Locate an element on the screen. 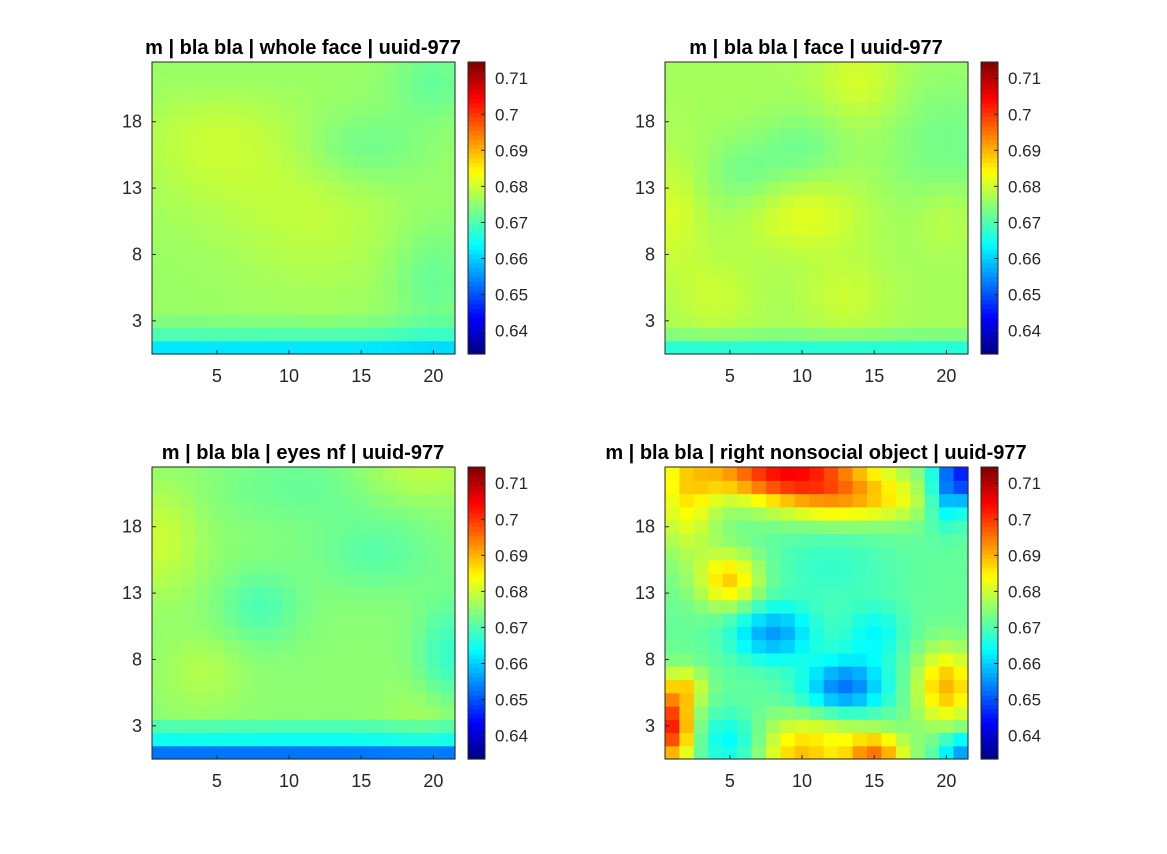 This screenshot has height=854, width=1167. y-tick-label: 13 is located at coordinates (132, 593).